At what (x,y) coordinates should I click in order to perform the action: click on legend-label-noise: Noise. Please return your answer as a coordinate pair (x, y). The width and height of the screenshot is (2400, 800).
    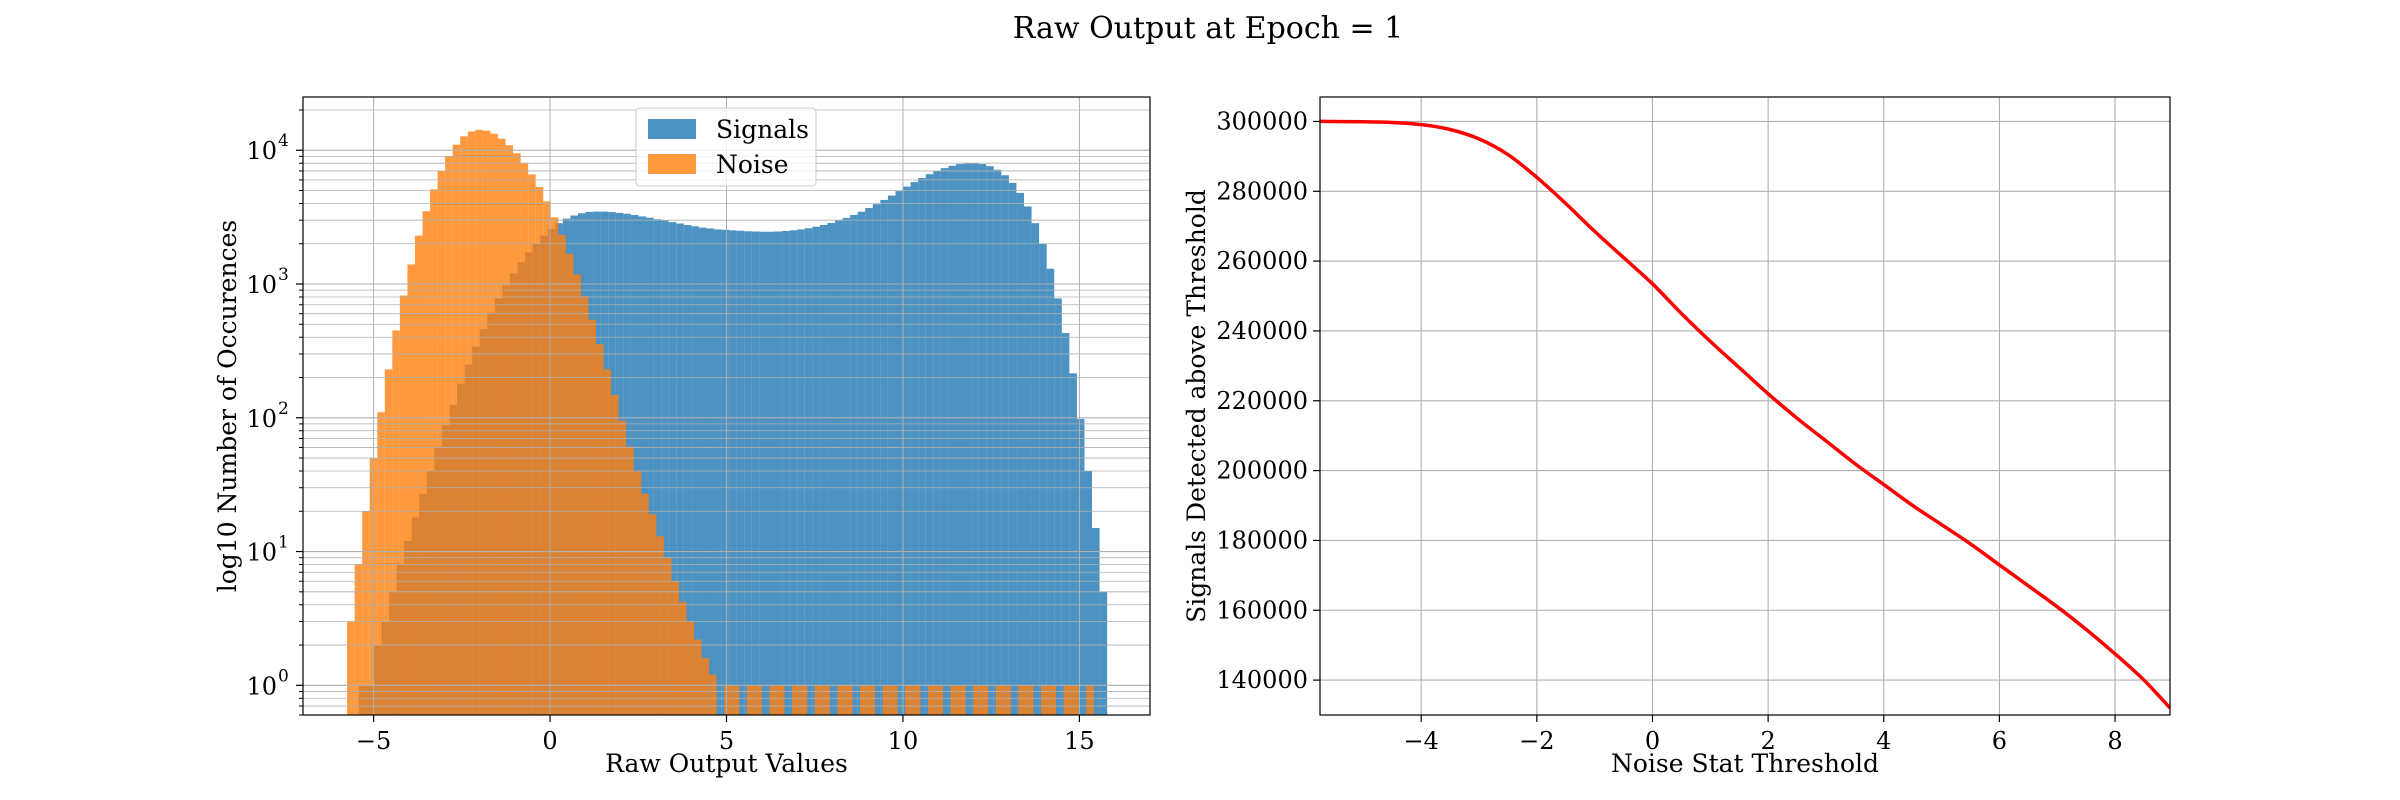
    Looking at the image, I should click on (752, 164).